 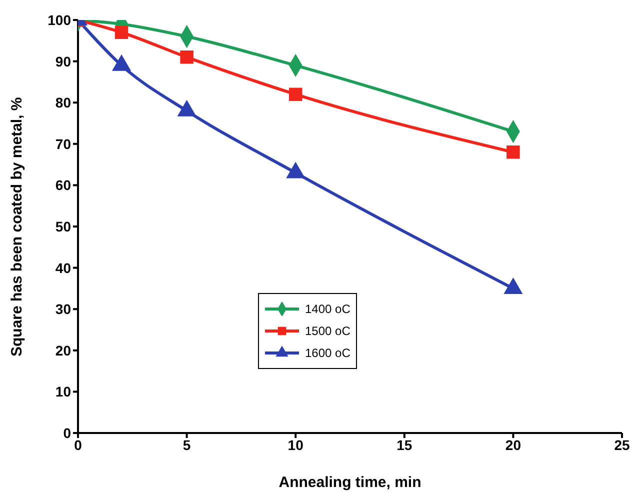 What do you see at coordinates (622, 444) in the screenshot?
I see `x-tick-label: 25` at bounding box center [622, 444].